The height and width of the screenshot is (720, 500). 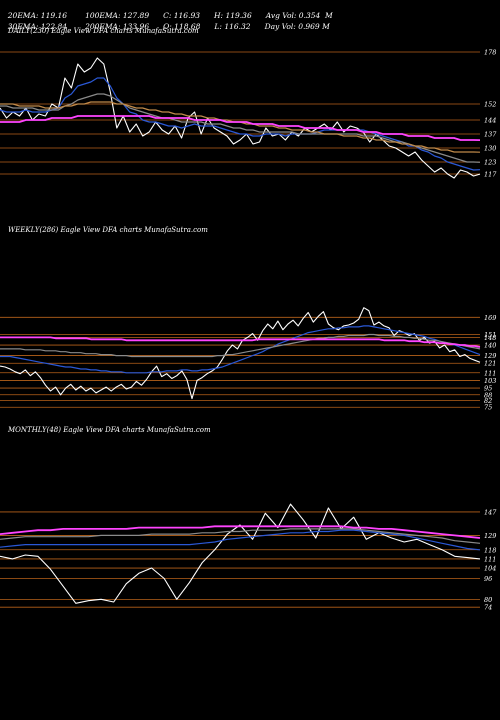 What do you see at coordinates (232, 26) in the screenshot?
I see `low-label: L: 116.32` at bounding box center [232, 26].